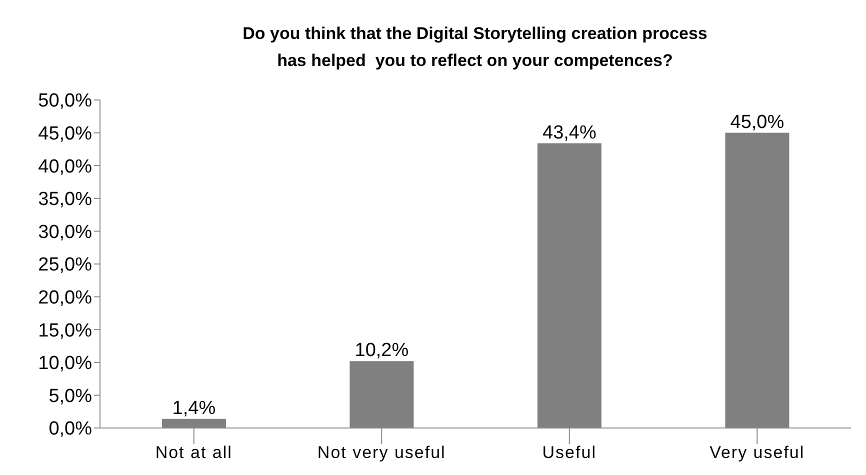 Image resolution: width=866 pixels, height=475 pixels. Describe the element at coordinates (65, 101) in the screenshot. I see `y-tick-label: 50,0%` at that location.